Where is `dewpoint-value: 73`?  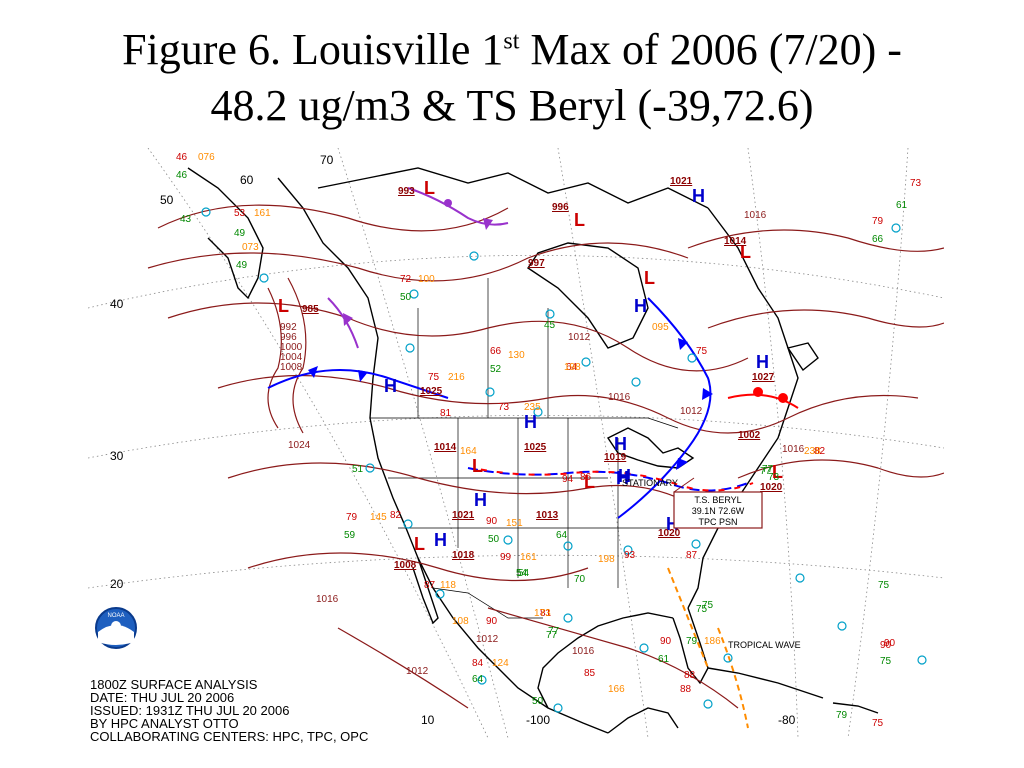 dewpoint-value: 73 is located at coordinates (774, 477).